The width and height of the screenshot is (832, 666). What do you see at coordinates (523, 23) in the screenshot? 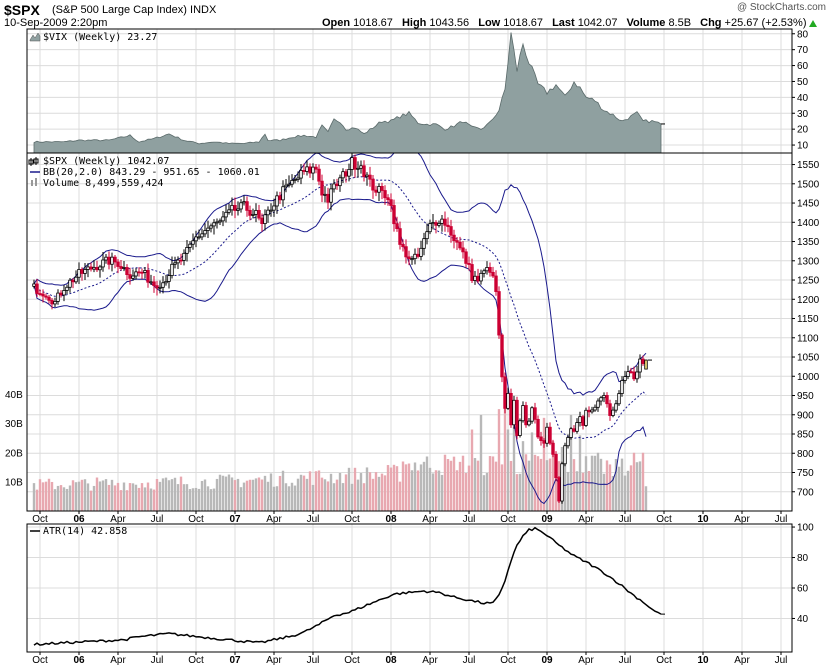
I see `low-value: 1018.67` at bounding box center [523, 23].